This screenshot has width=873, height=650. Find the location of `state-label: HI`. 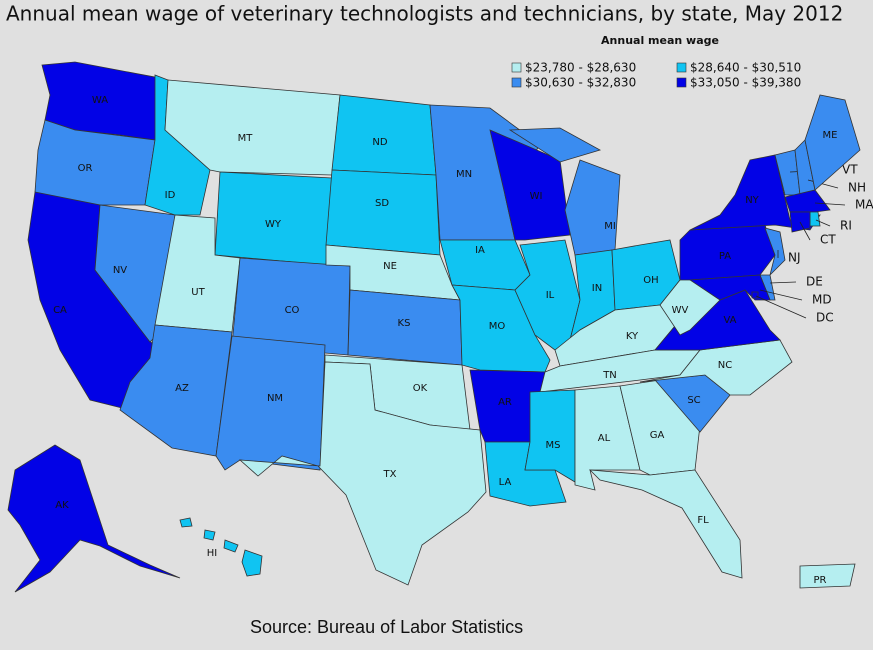

state-label: HI is located at coordinates (212, 553).